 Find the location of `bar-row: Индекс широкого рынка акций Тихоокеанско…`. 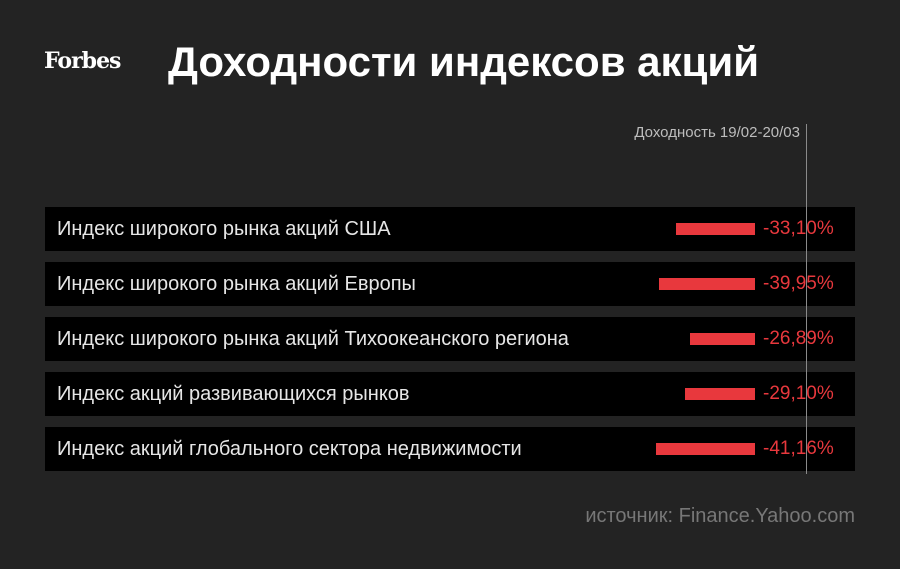

bar-row: Индекс широкого рынка акций Тихоокеанско… is located at coordinates (450, 339).